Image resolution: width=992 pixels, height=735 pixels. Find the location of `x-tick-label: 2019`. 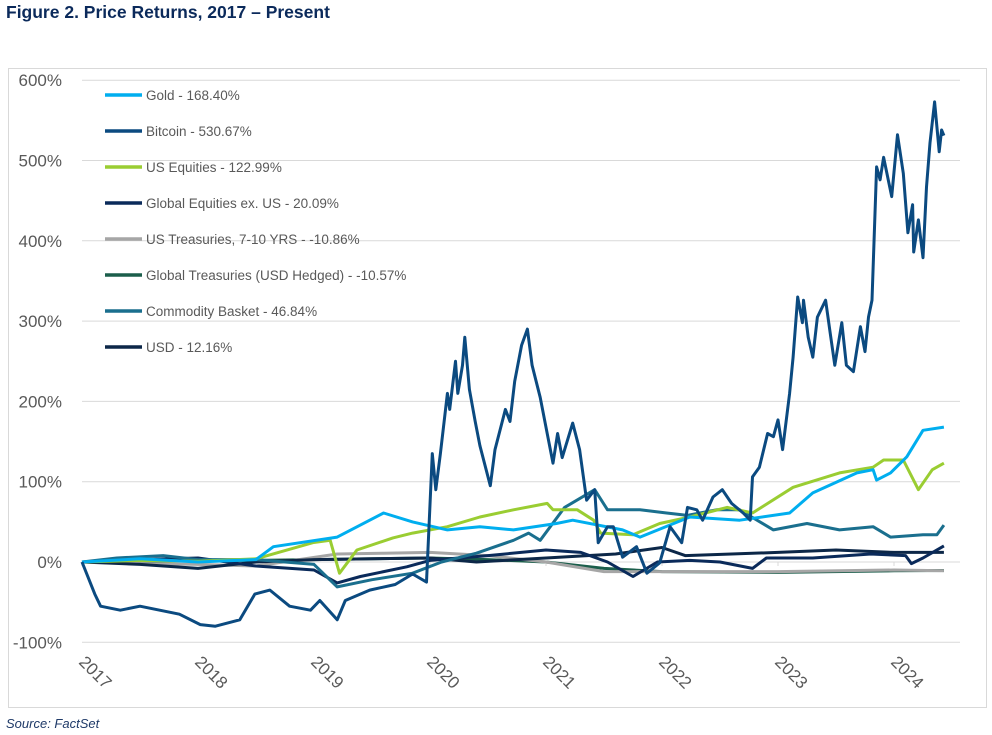

x-tick-label: 2019 is located at coordinates (327, 672).